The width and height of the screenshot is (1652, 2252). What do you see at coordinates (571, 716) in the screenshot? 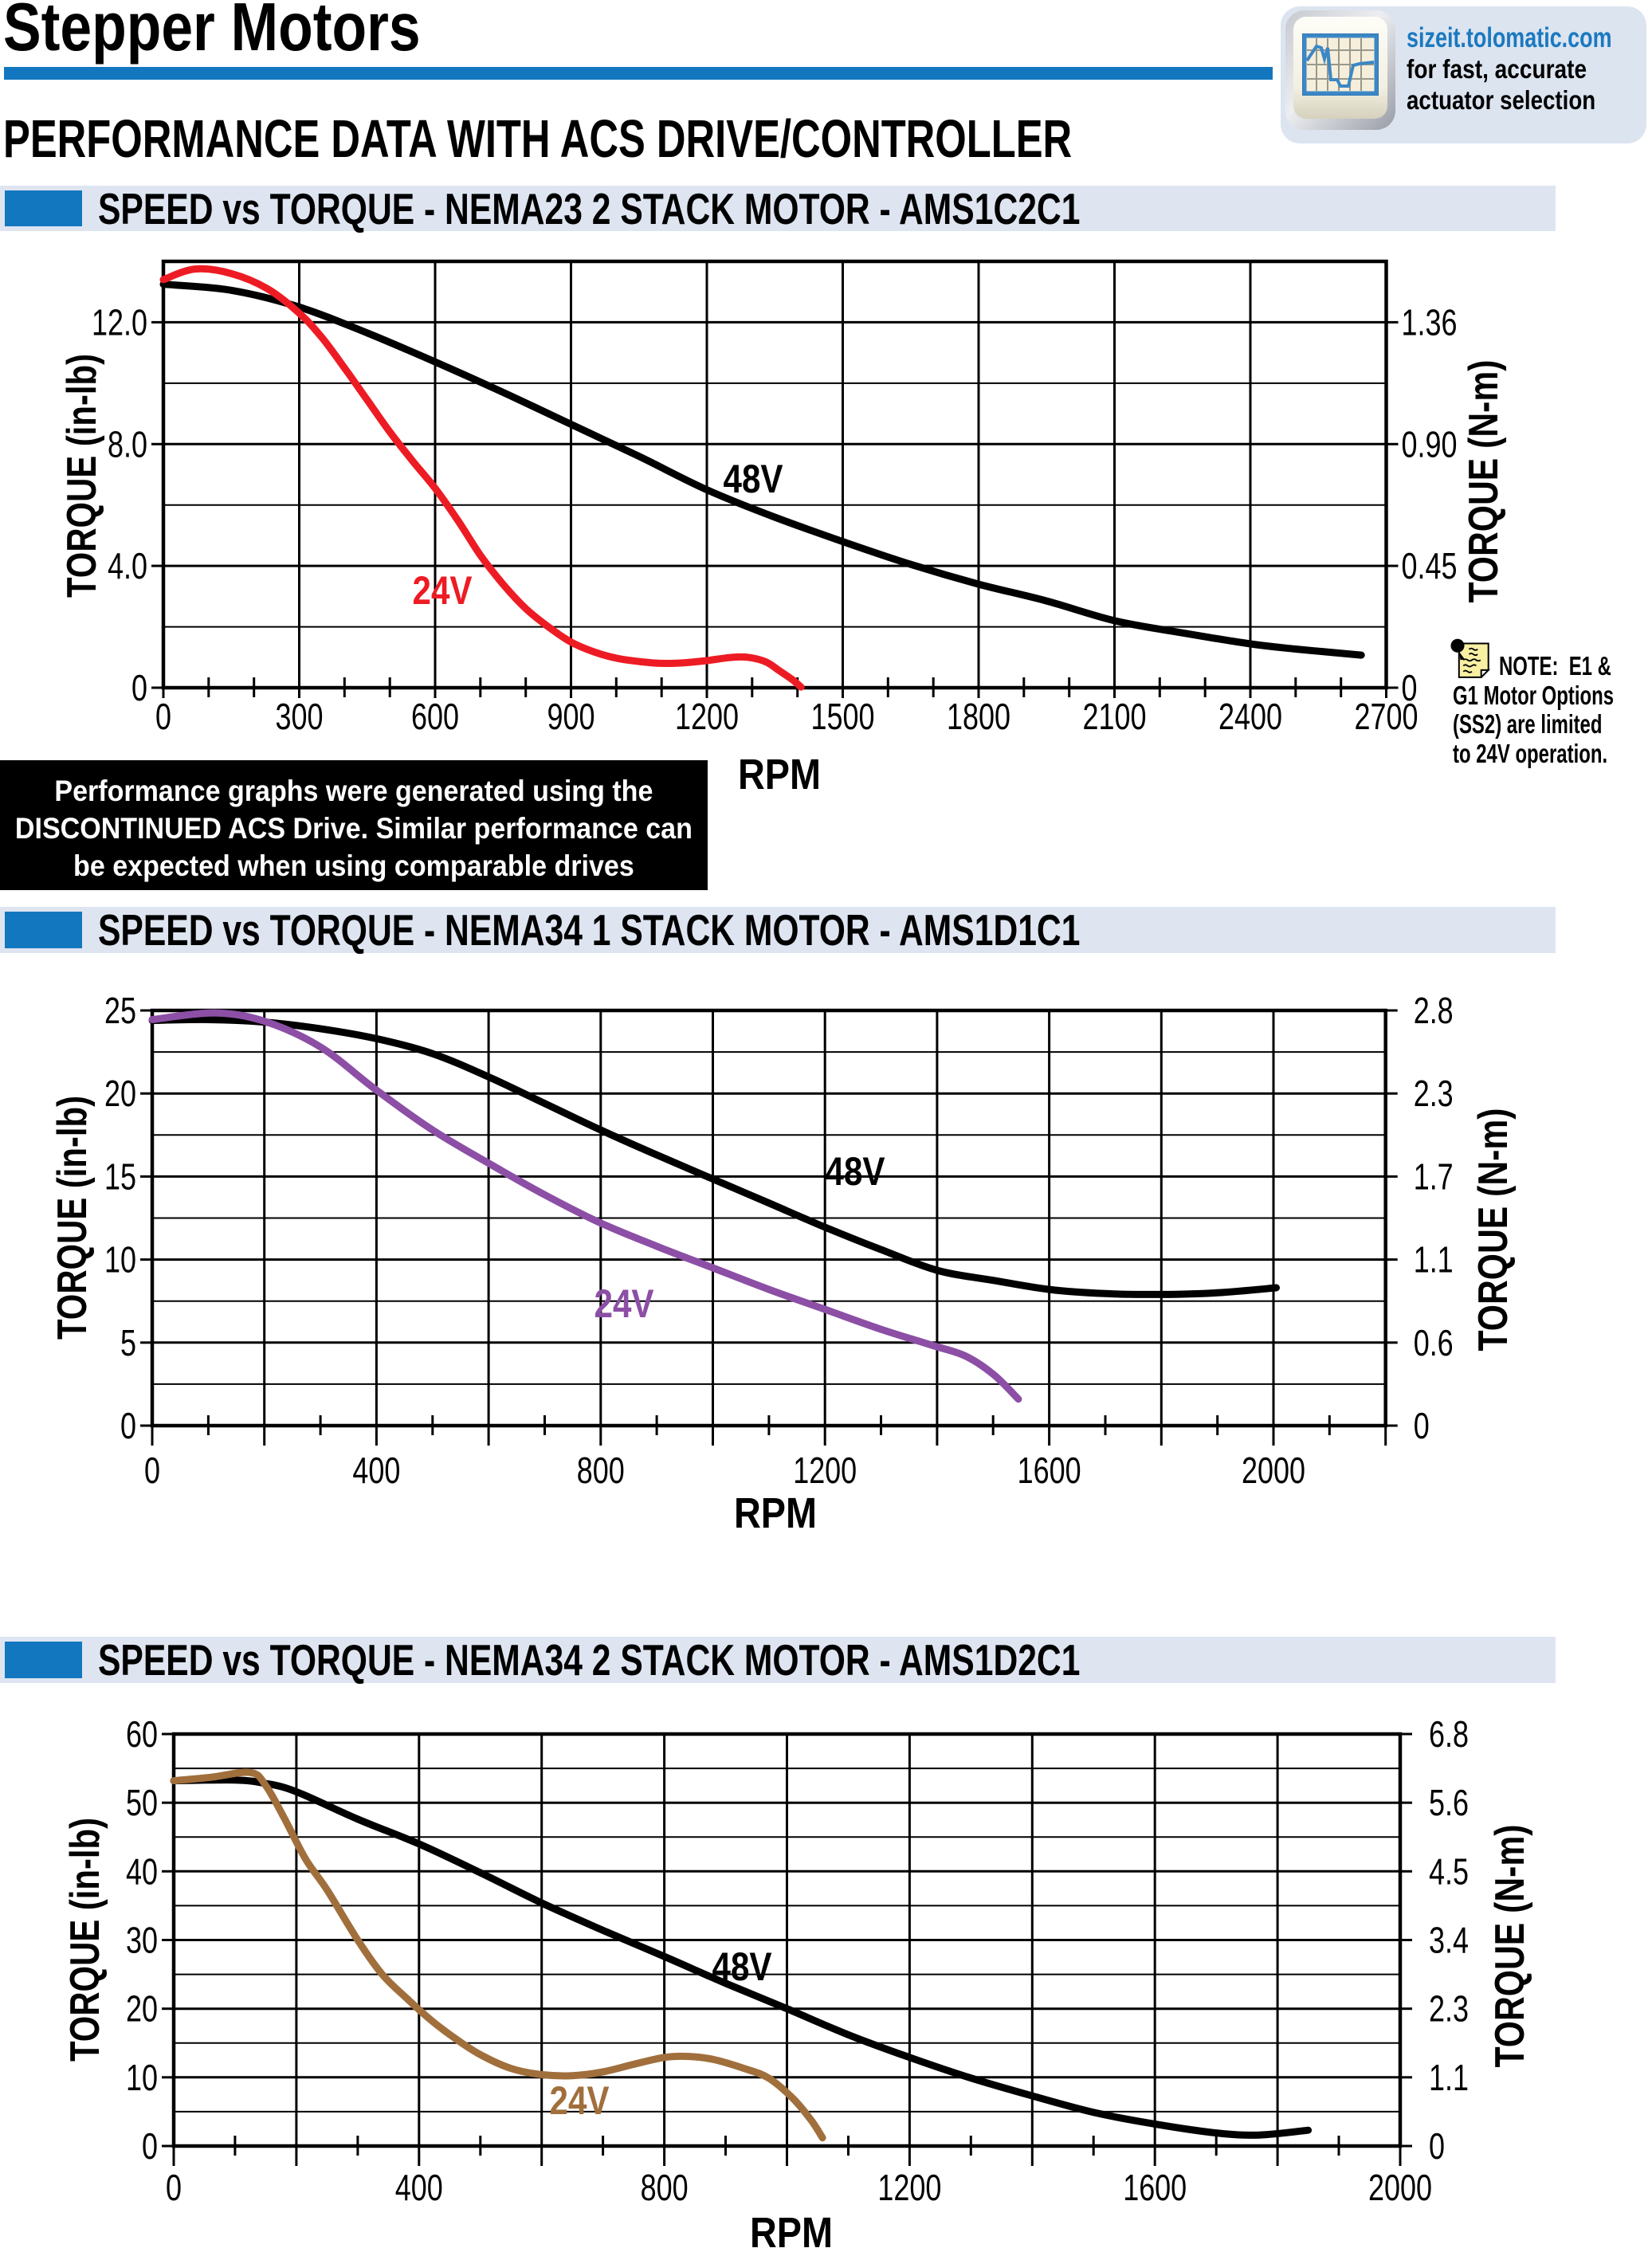
I see `svg-text: 900` at bounding box center [571, 716].